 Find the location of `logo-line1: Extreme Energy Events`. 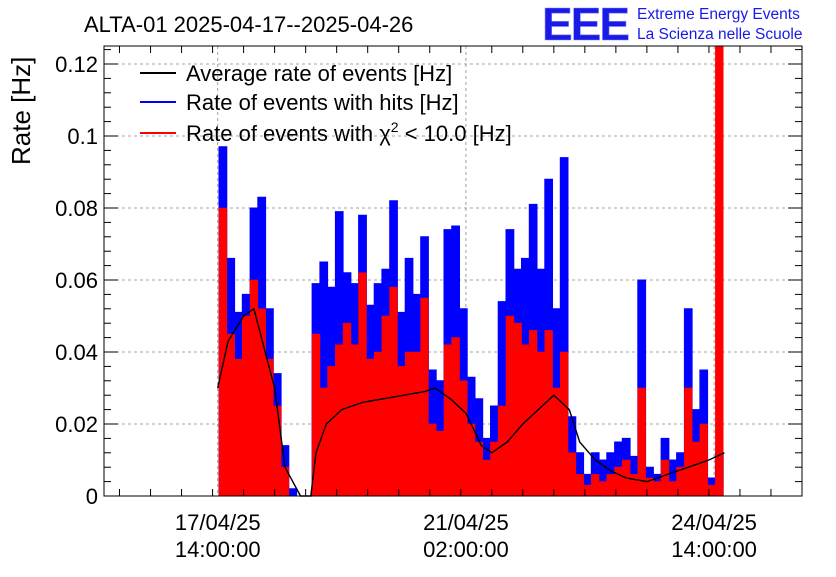

logo-line1: Extreme Energy Events is located at coordinates (718, 14).